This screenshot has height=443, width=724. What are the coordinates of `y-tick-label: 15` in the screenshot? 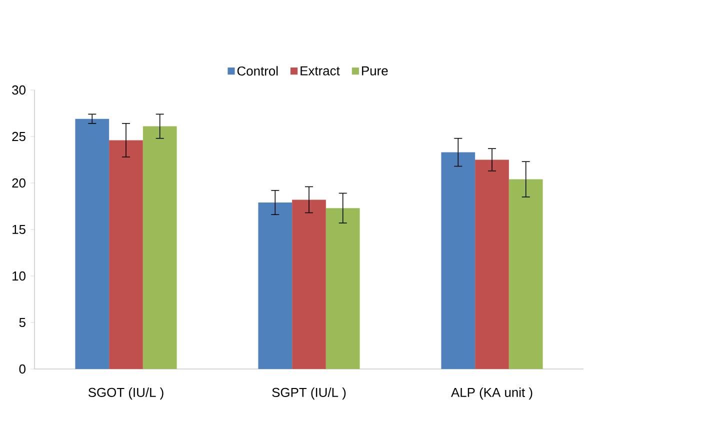 It's located at (19, 229).